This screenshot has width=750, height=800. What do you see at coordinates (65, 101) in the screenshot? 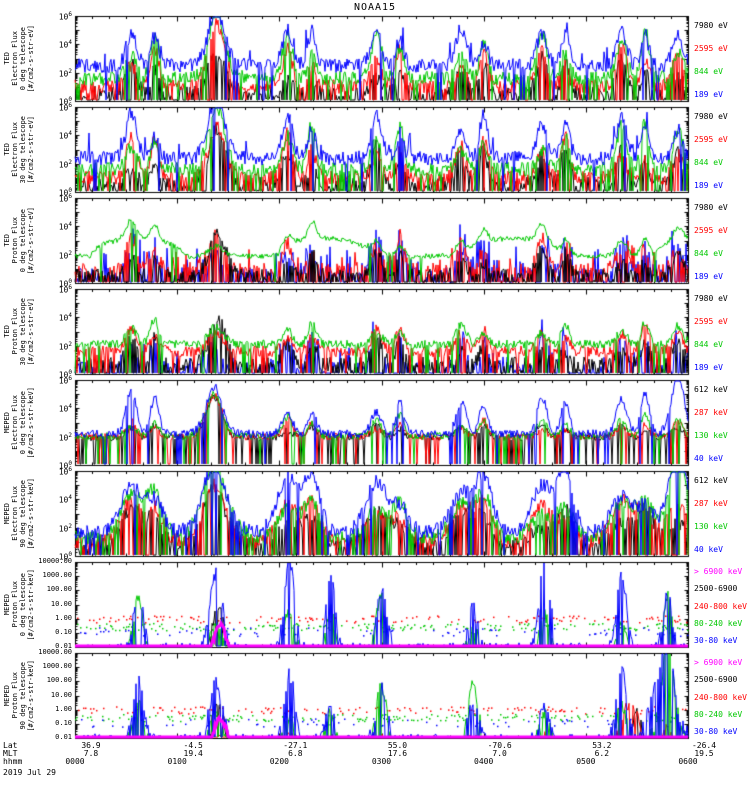
I see `ytick-ted-electron-0deg-3: 10⁰` at bounding box center [65, 101].